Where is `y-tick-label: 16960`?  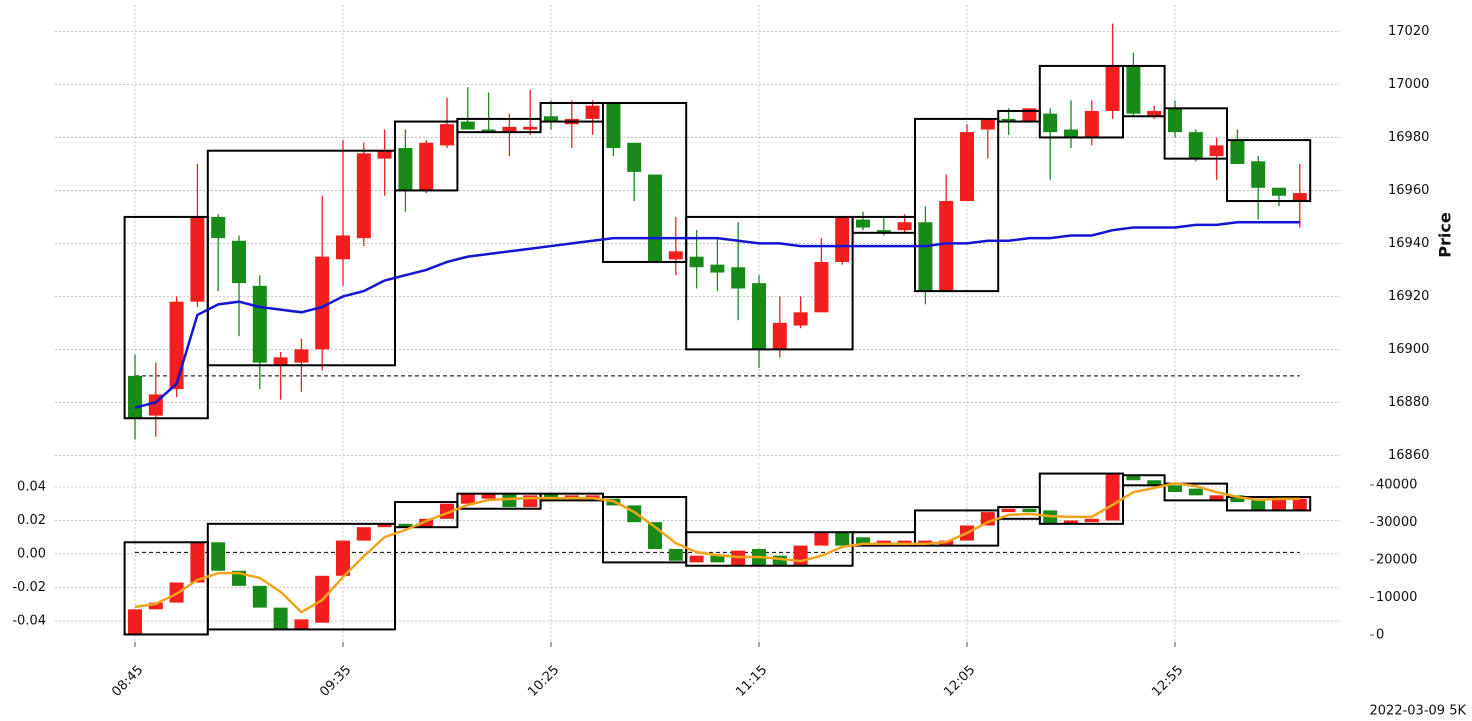 y-tick-label: 16960 is located at coordinates (1408, 190).